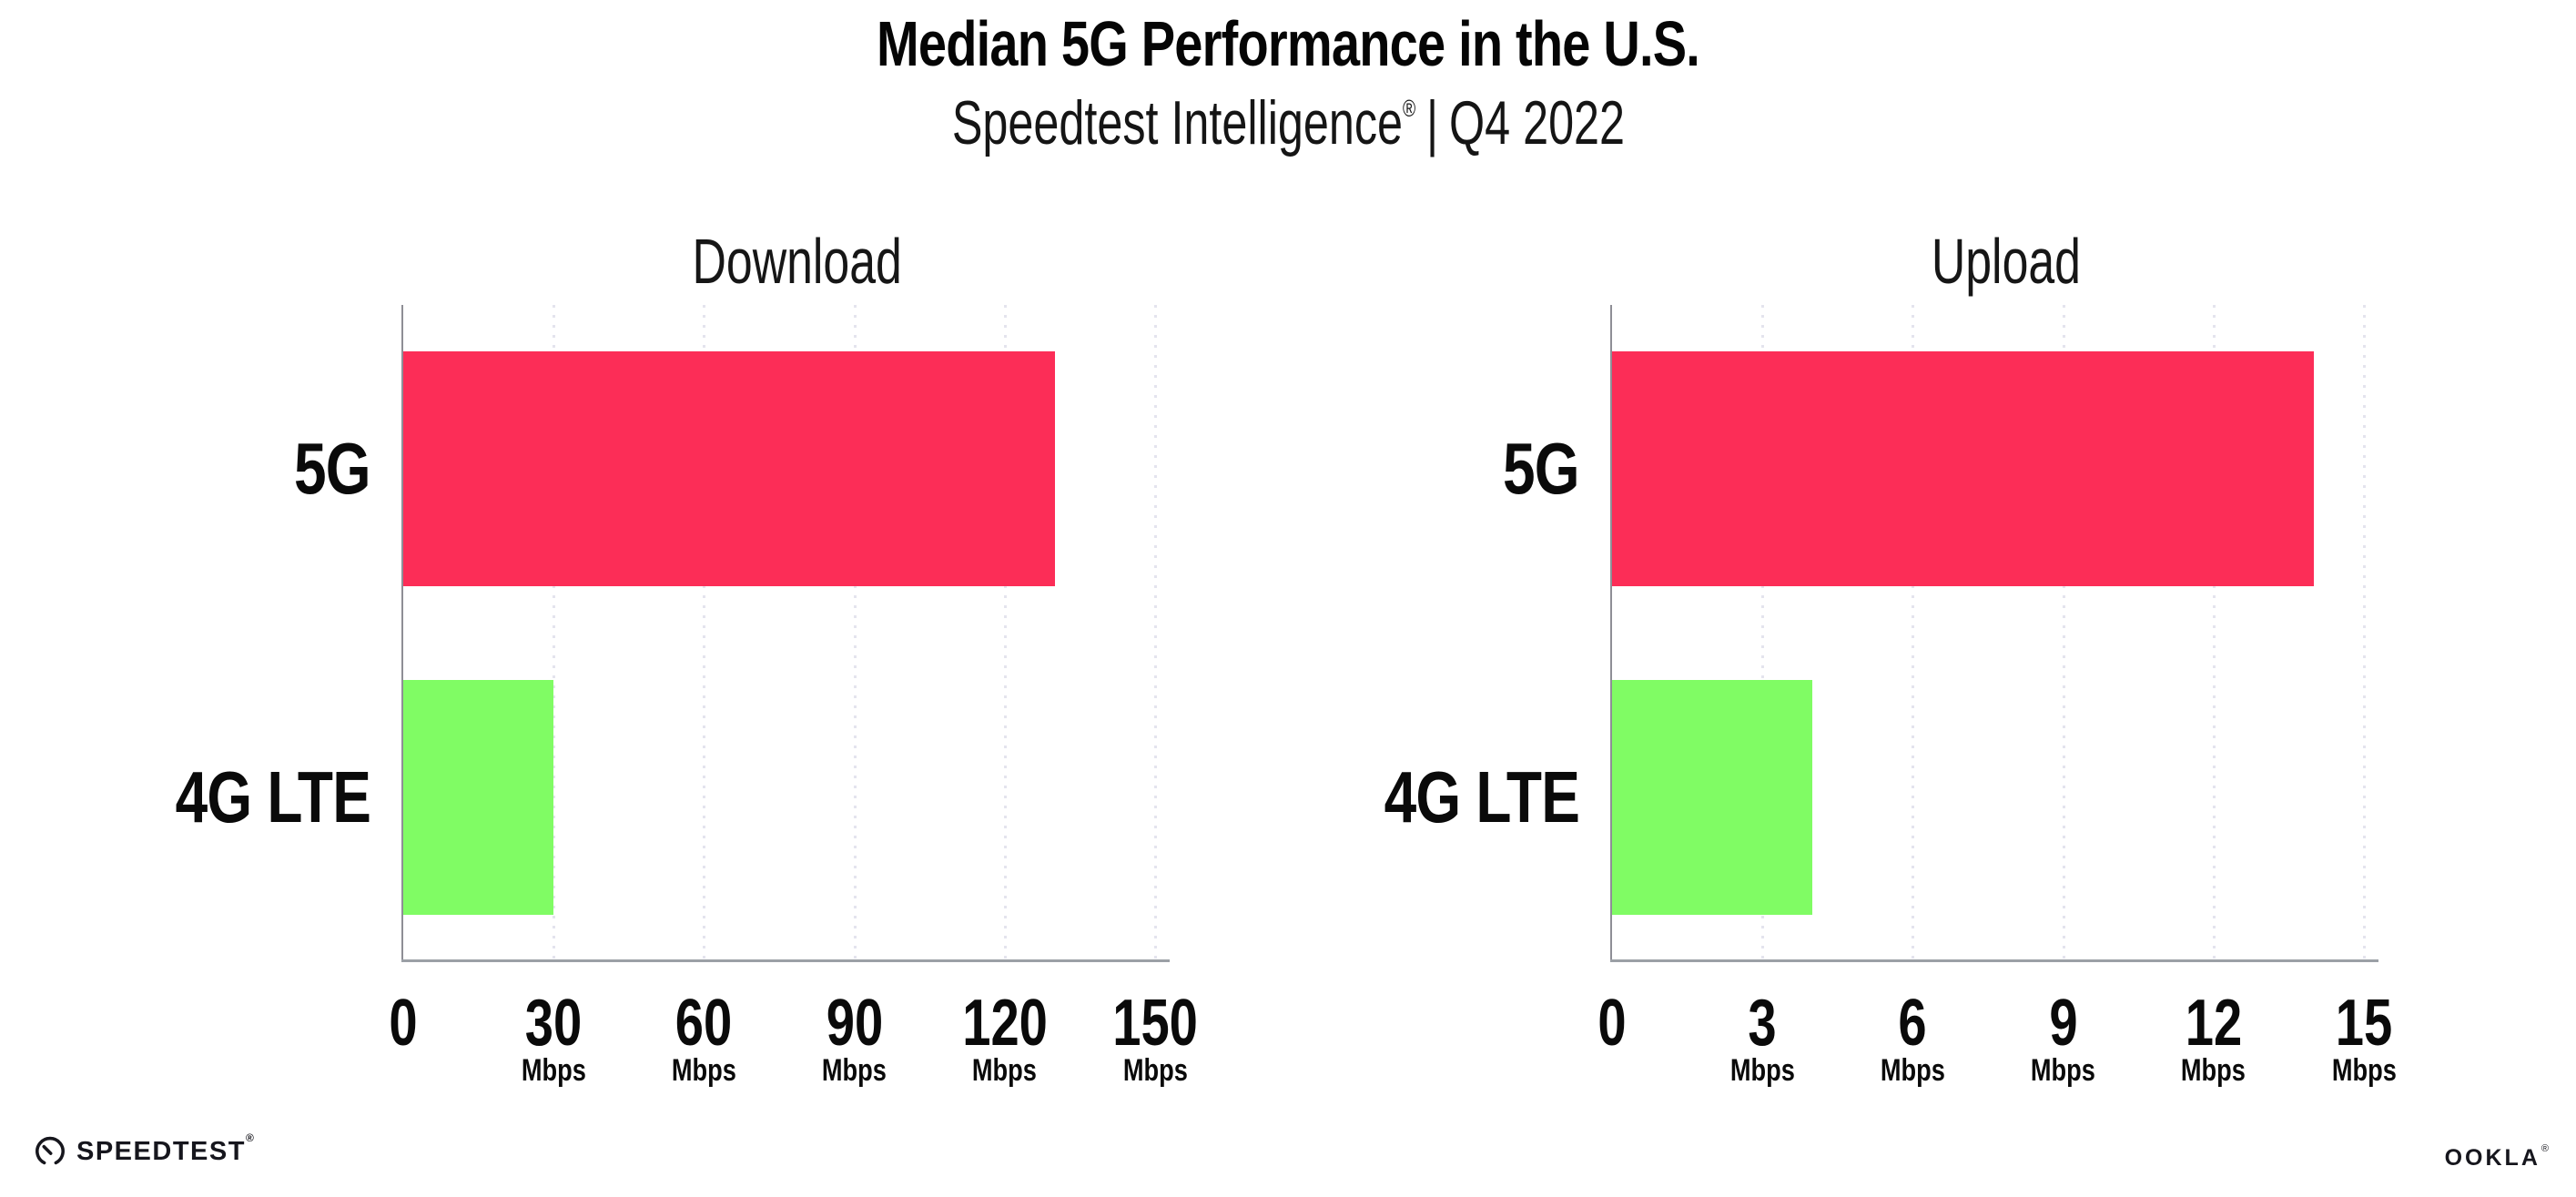 This screenshot has width=2576, height=1197. I want to click on speedtest-trademark-icon: ®, so click(250, 1137).